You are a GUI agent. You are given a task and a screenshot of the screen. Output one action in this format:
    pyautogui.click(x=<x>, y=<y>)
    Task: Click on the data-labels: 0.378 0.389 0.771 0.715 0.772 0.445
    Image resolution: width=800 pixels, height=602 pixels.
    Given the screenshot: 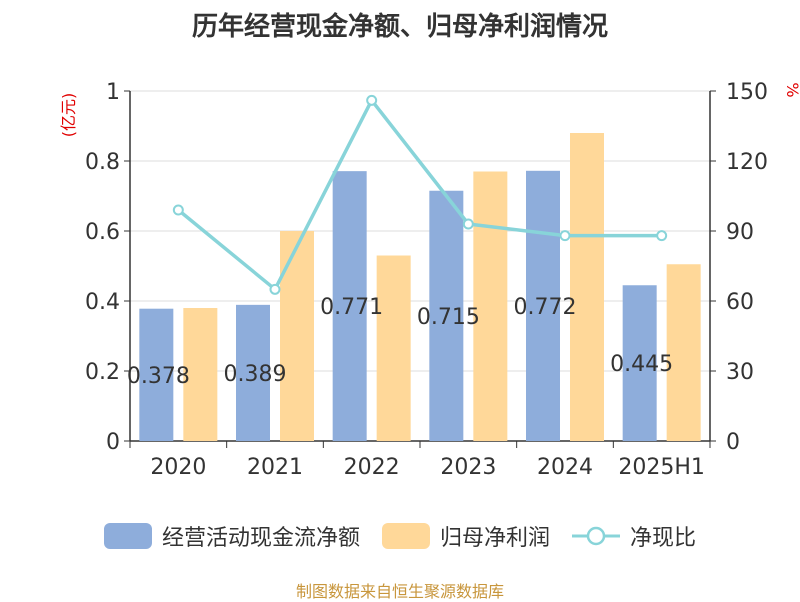 What is the action you would take?
    pyautogui.click(x=400, y=342)
    